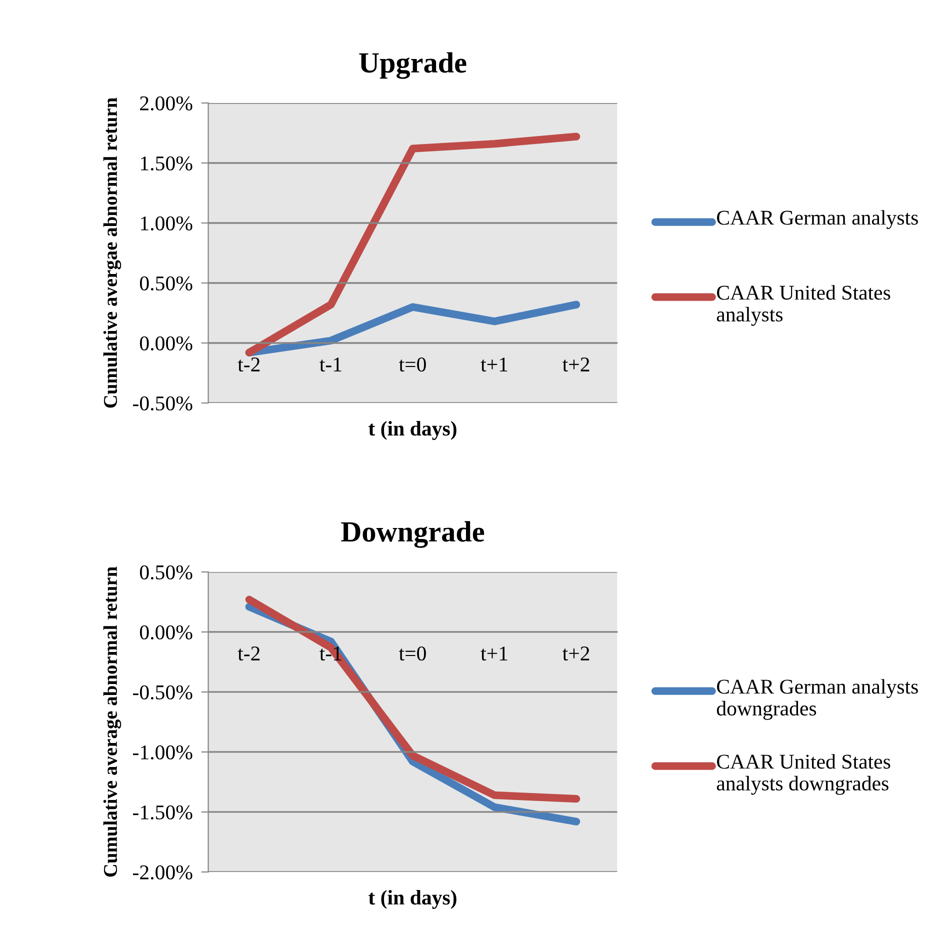  Describe the element at coordinates (817, 699) in the screenshot. I see `legend-label: CAAR German analysts downgrades` at that location.